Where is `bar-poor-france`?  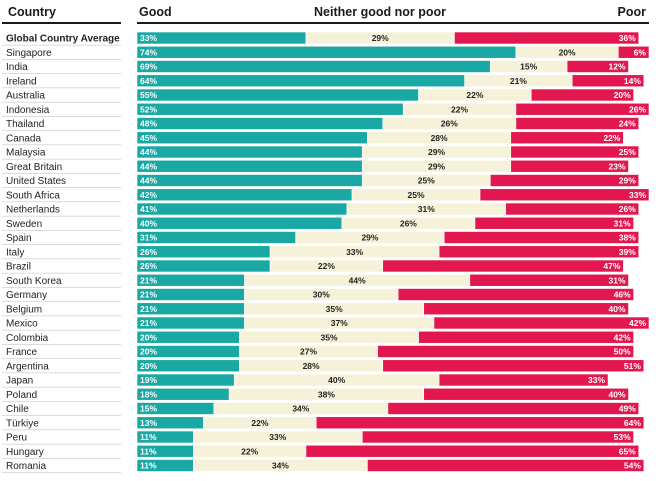
bar-poor-france is located at coordinates (505, 351).